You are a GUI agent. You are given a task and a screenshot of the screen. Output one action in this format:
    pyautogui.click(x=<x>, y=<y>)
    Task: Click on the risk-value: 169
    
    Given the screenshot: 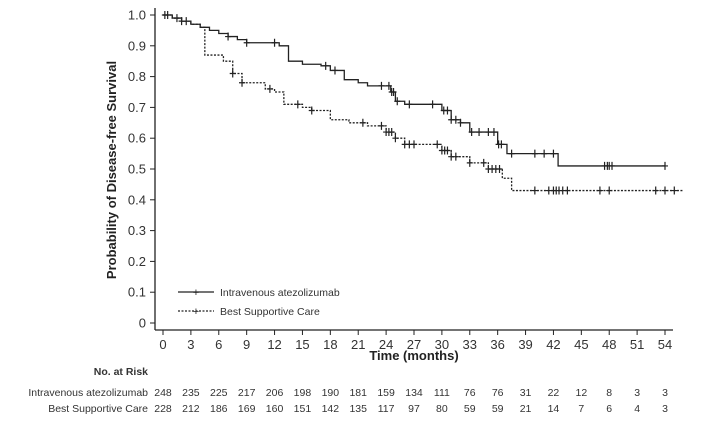 What is the action you would take?
    pyautogui.click(x=247, y=409)
    